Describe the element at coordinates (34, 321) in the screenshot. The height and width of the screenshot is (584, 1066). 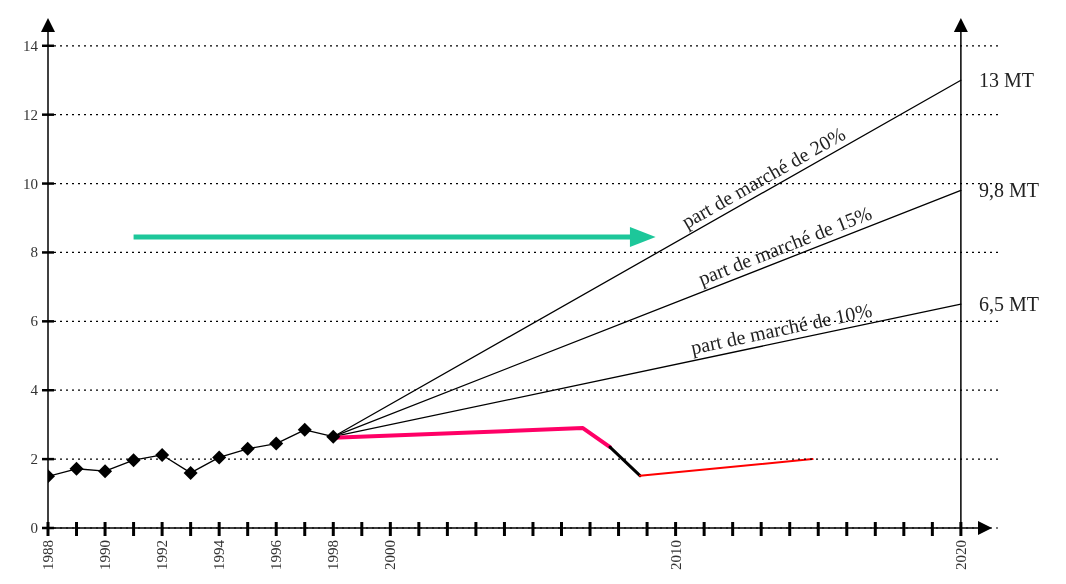
I see `y-tick-label: 6` at that location.